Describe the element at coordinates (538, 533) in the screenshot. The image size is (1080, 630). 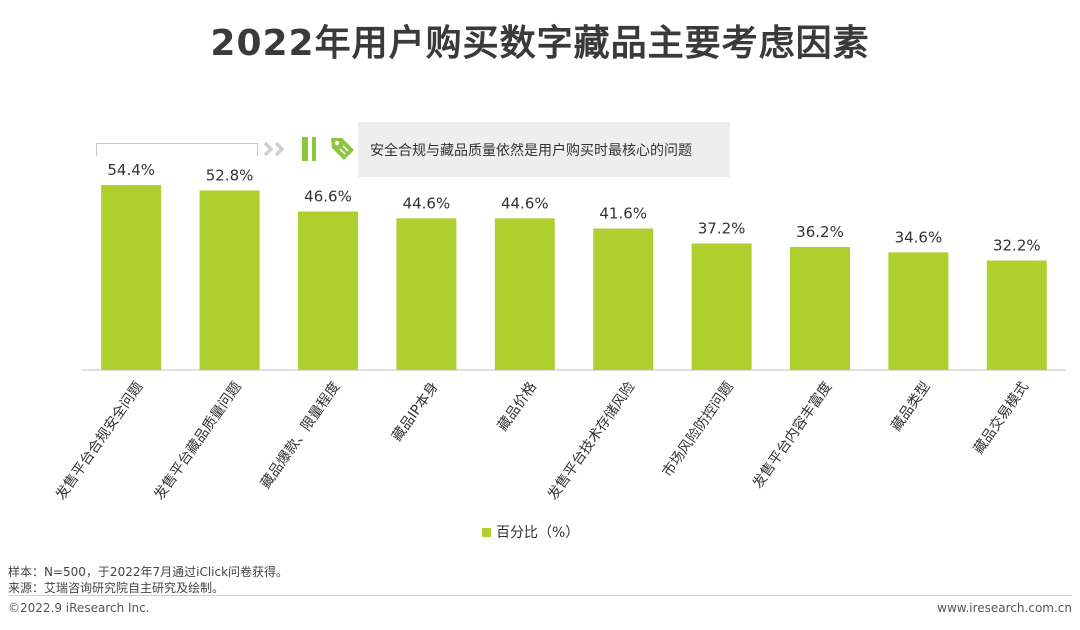
I see `legend-label: 百分比（%）` at that location.